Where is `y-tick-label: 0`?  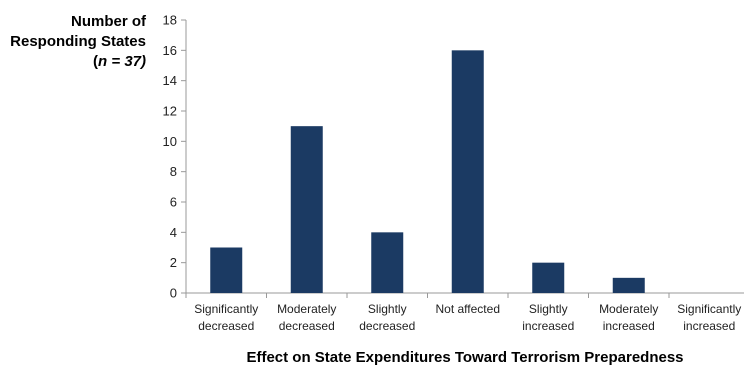
y-tick-label: 0 is located at coordinates (173, 293).